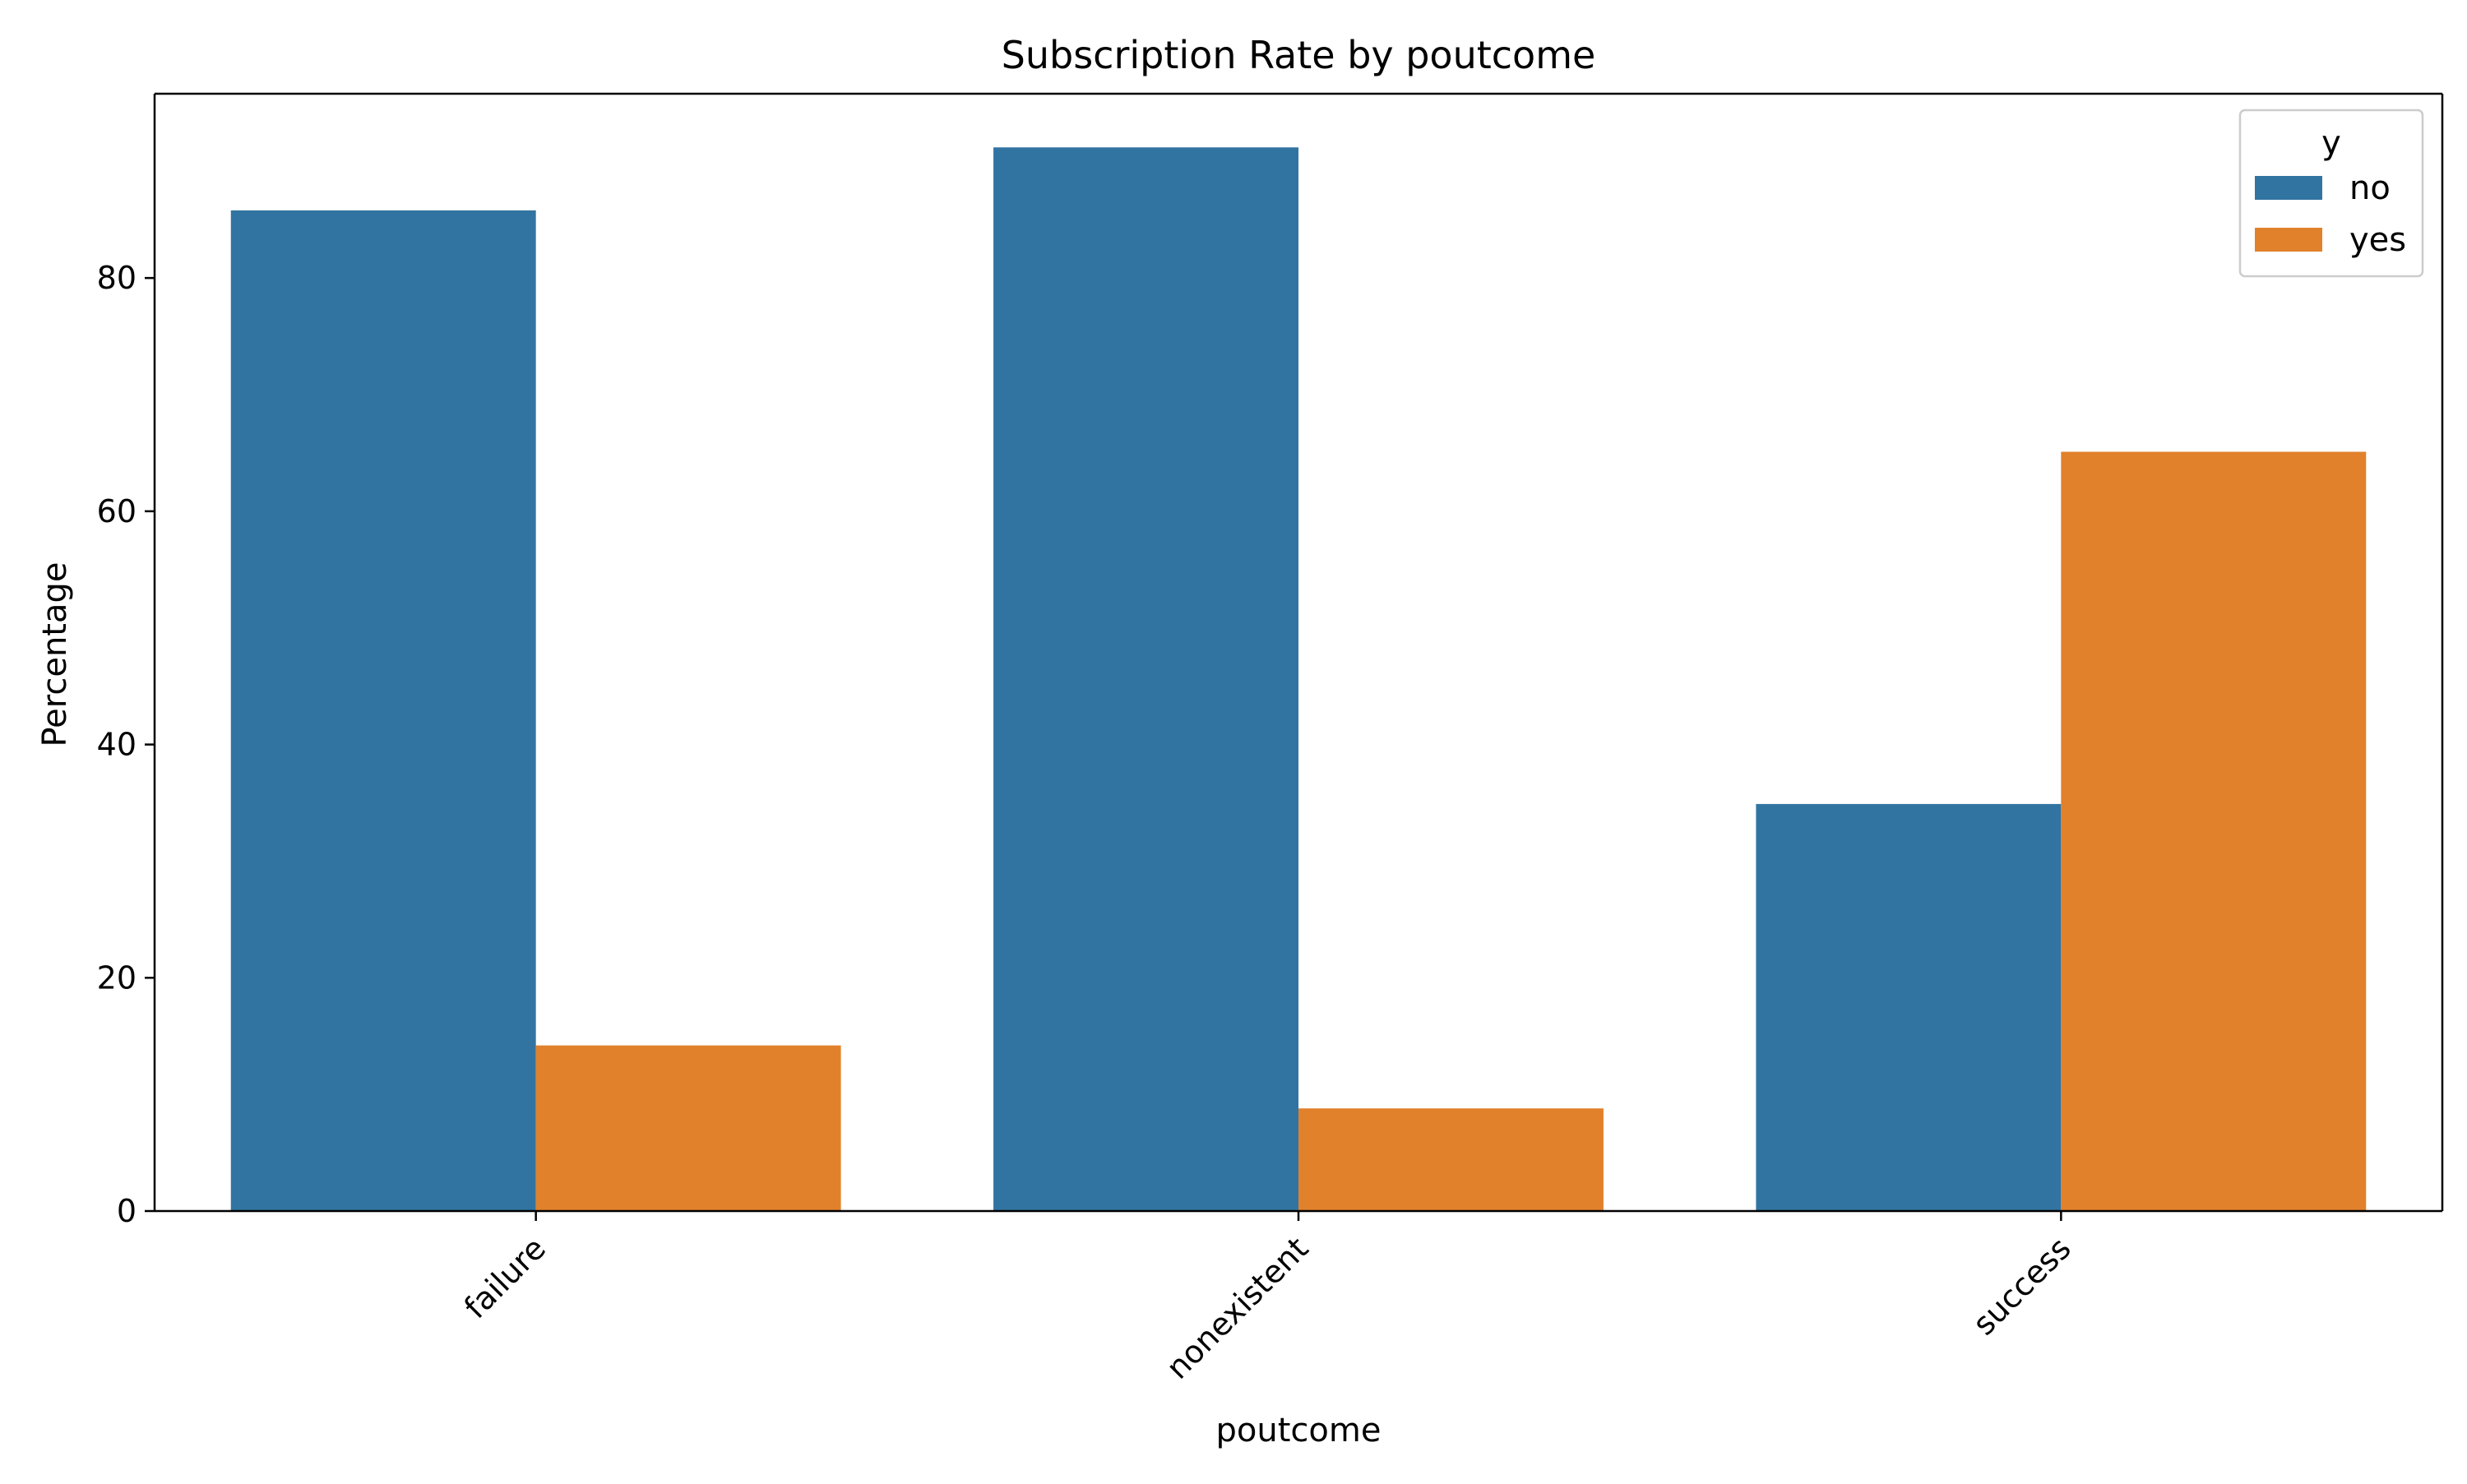  Describe the element at coordinates (2331, 194) in the screenshot. I see `legend: yno yes` at that location.